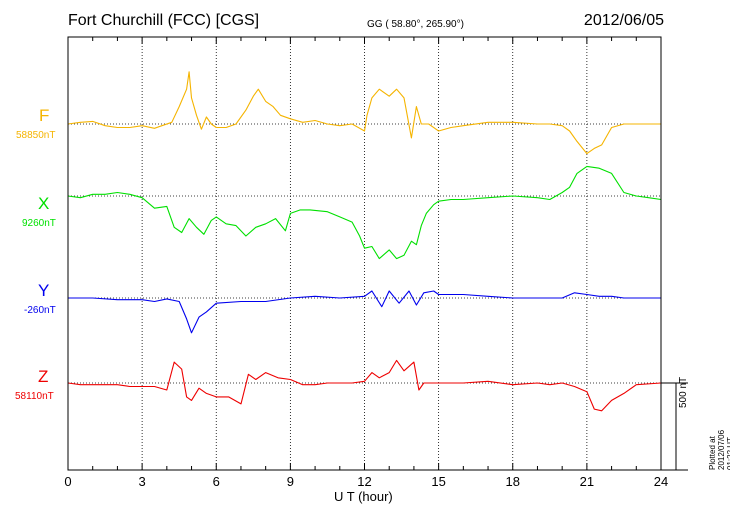  Describe the element at coordinates (40, 310) in the screenshot. I see `component-y-baseline: -260nT` at that location.